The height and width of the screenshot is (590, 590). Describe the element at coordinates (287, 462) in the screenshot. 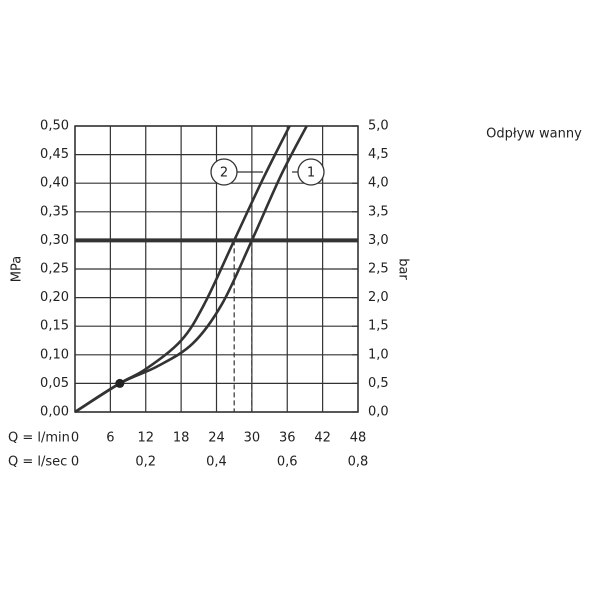

I see `x2-tick-label: 0,6` at that location.